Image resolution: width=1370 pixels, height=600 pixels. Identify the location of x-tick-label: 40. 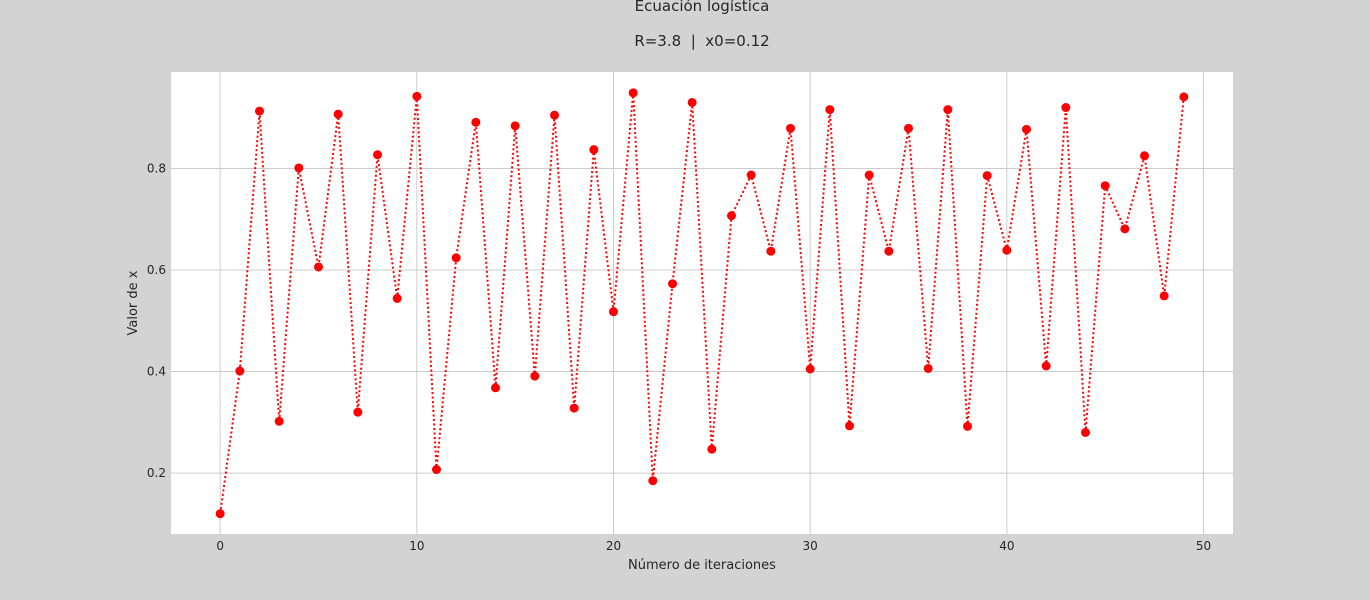
(1006, 546).